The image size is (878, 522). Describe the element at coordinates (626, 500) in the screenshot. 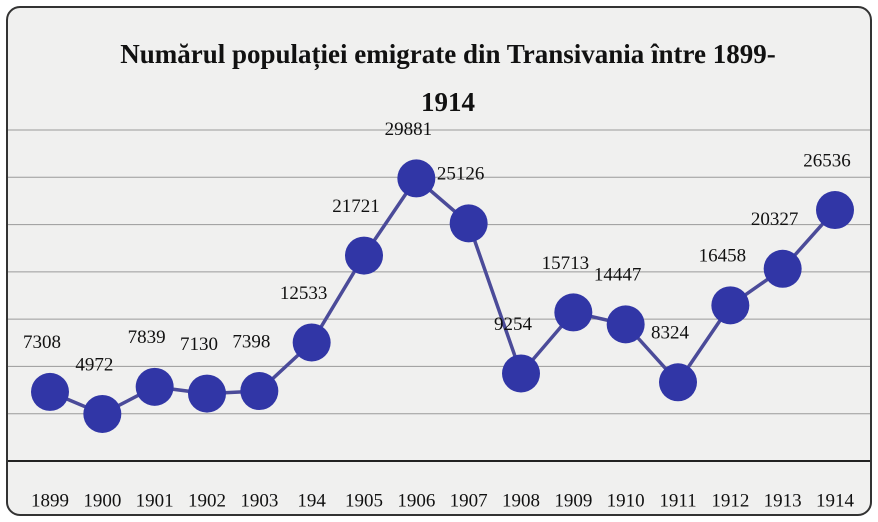

I see `x-tick-label: 1910` at that location.